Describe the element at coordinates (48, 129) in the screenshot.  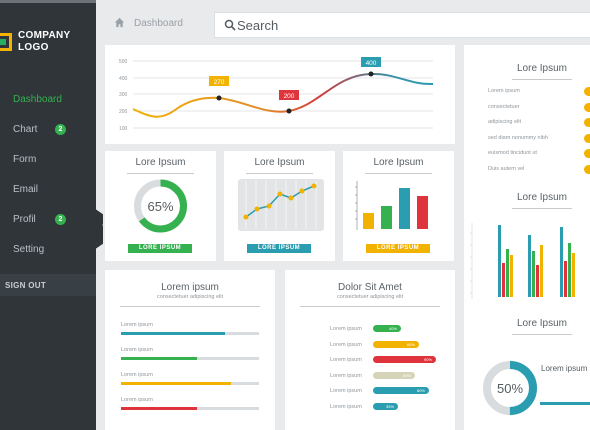
I see `sidebar-item-chart: Chart 2` at that location.